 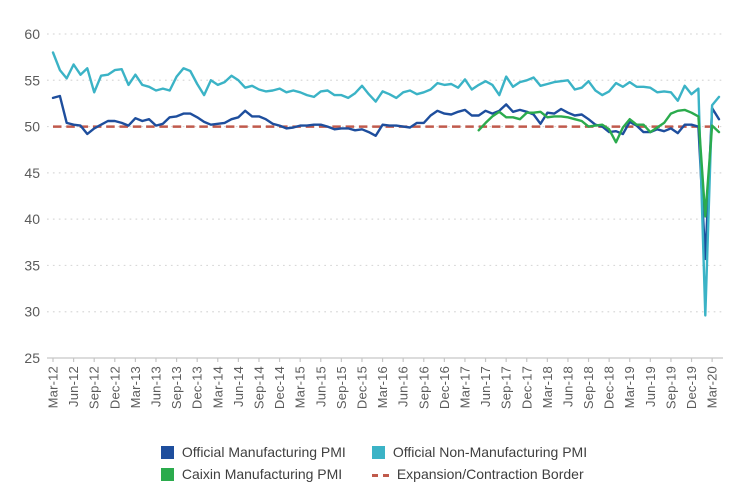 What do you see at coordinates (300, 387) in the screenshot?
I see `x-tick-label-mar-15: Mar-15` at bounding box center [300, 387].